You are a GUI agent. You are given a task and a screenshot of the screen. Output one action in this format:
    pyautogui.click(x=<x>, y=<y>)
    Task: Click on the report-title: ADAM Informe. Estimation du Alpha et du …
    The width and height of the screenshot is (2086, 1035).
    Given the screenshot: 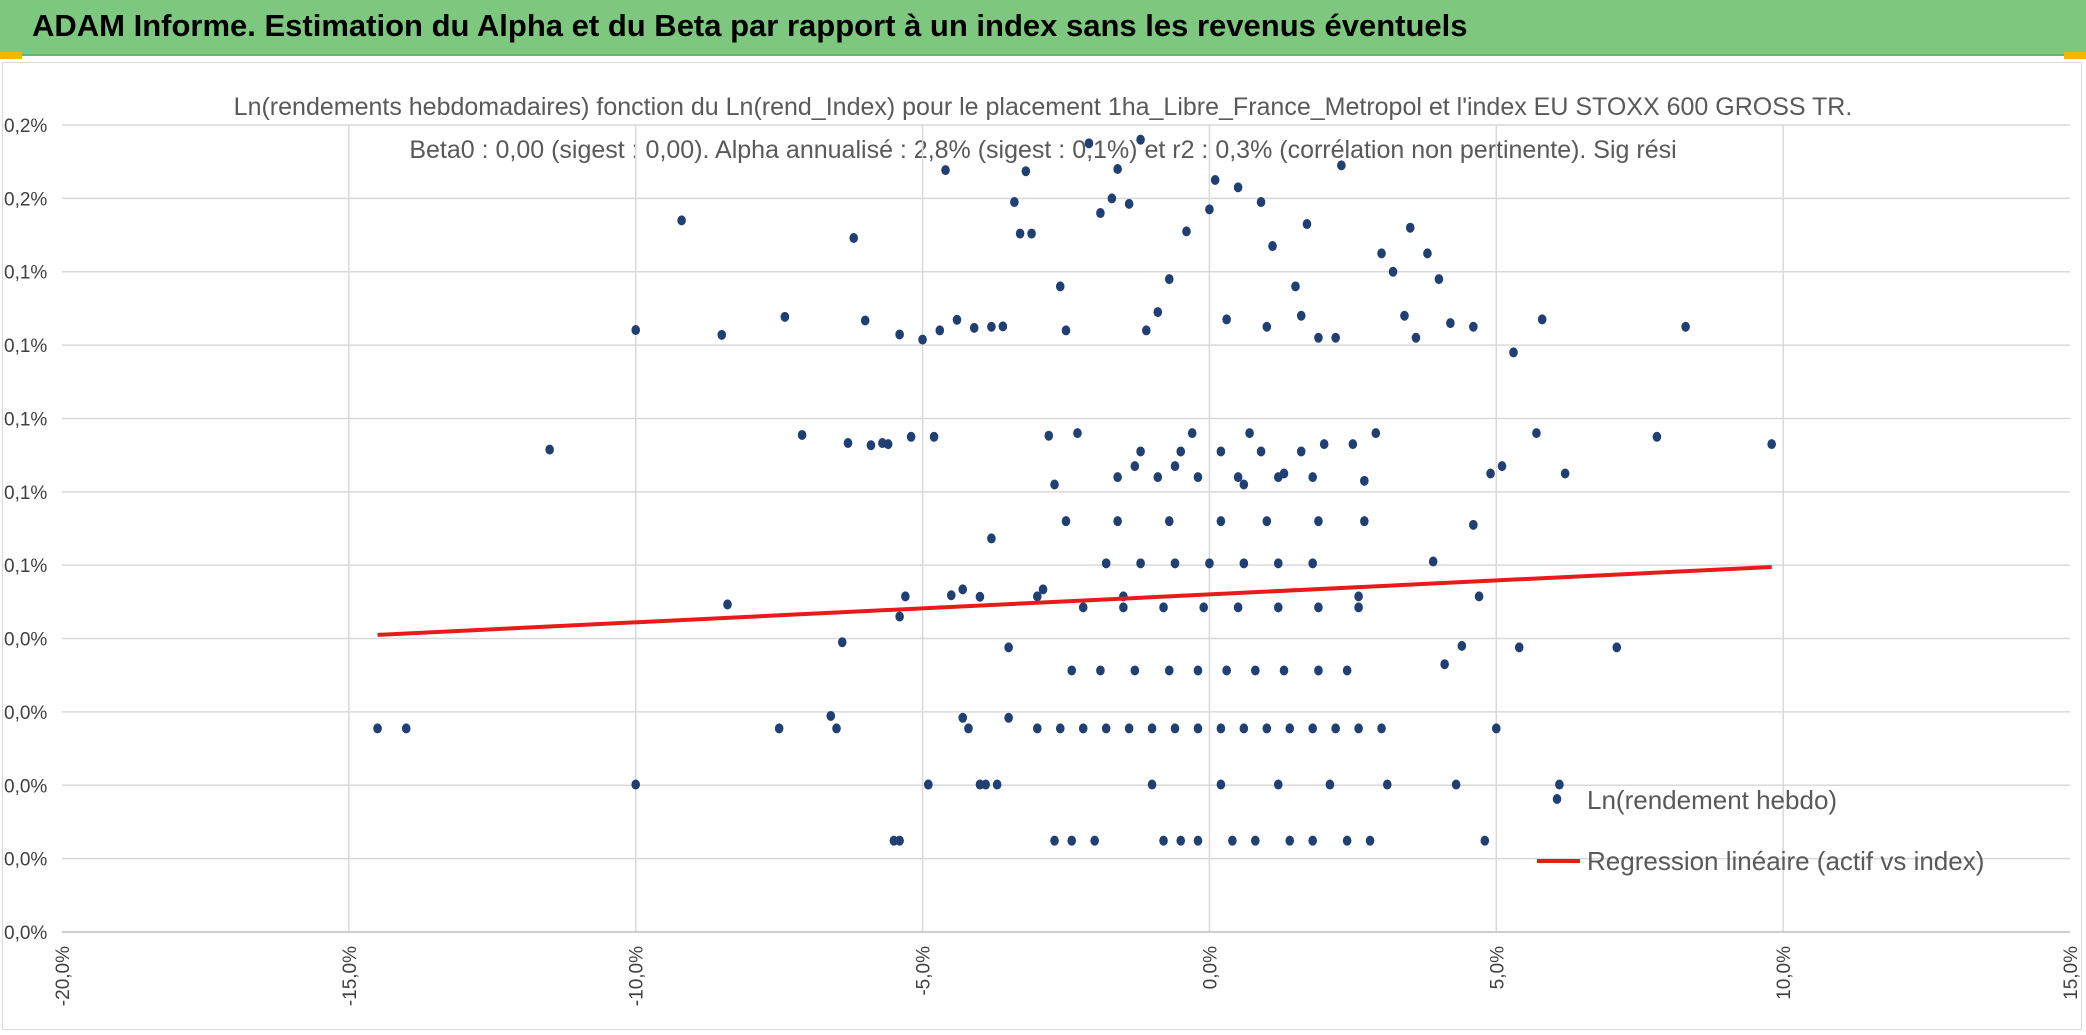 What is the action you would take?
    pyautogui.click(x=750, y=25)
    